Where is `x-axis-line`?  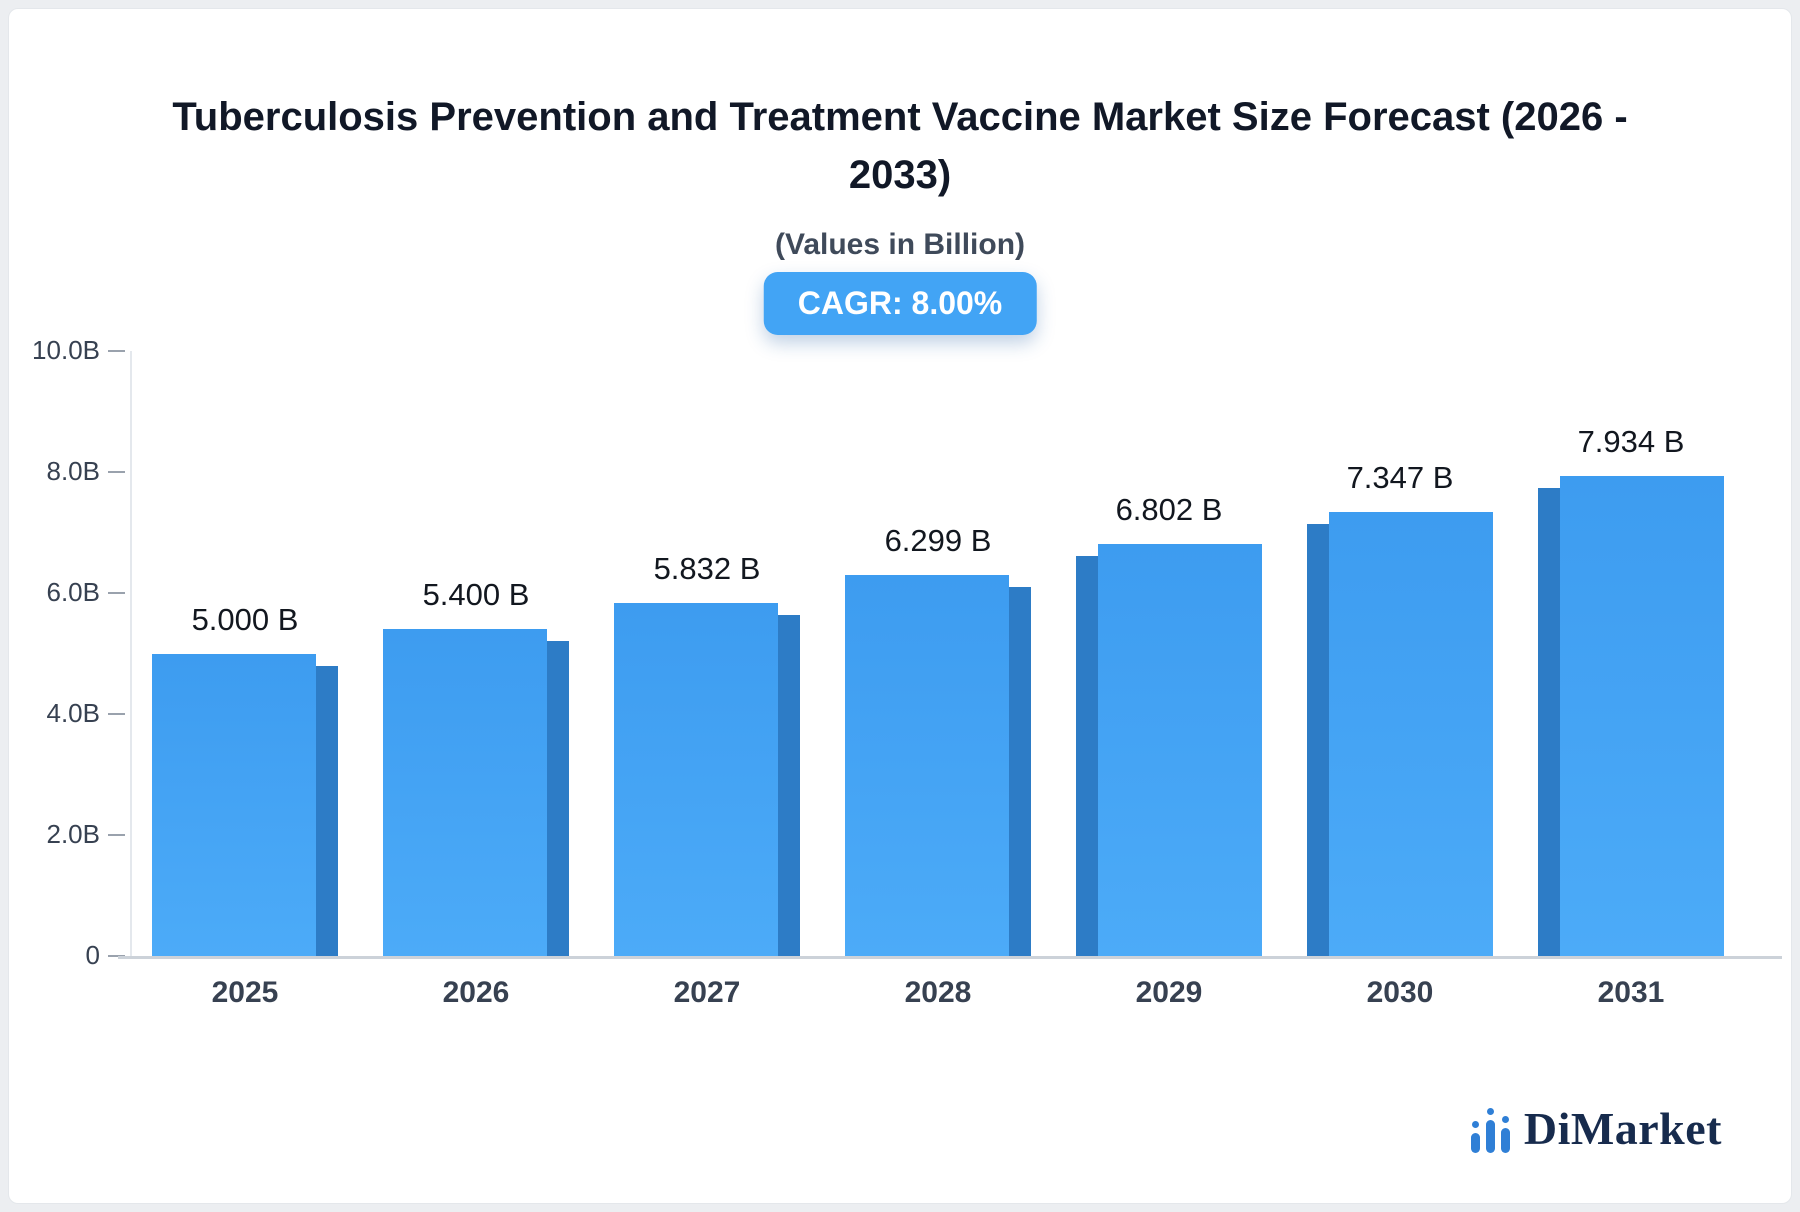
x-axis-line is located at coordinates (950, 957).